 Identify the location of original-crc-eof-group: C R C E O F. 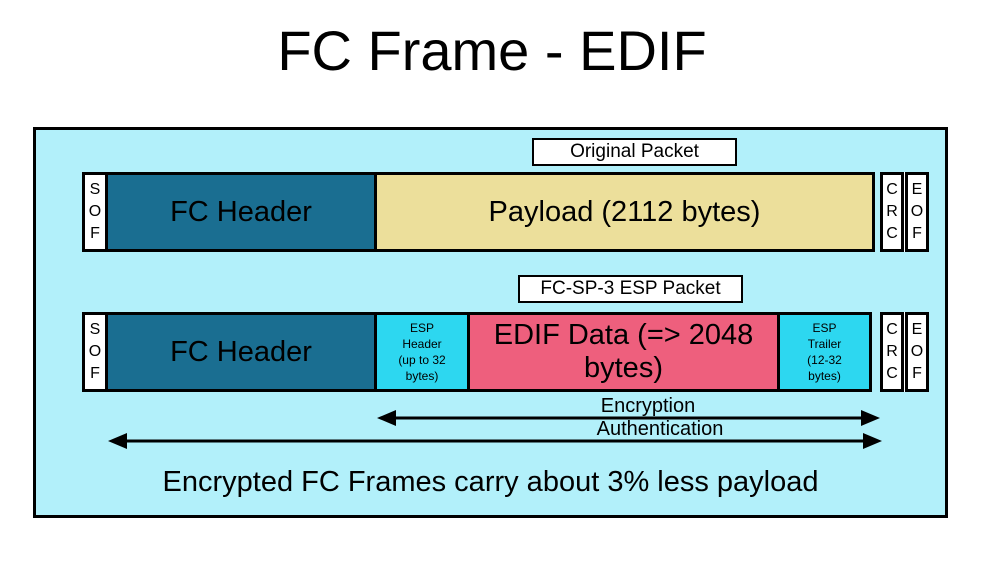
(904, 212).